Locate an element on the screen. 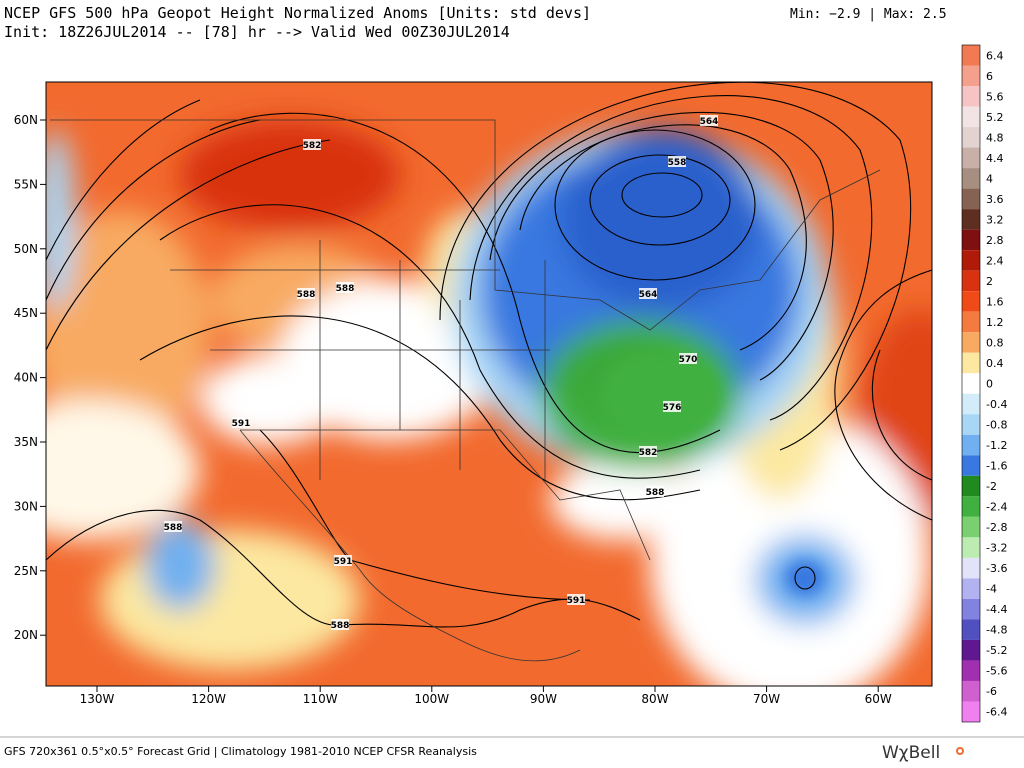 The image size is (1024, 768). lon-label: 110W is located at coordinates (320, 699).